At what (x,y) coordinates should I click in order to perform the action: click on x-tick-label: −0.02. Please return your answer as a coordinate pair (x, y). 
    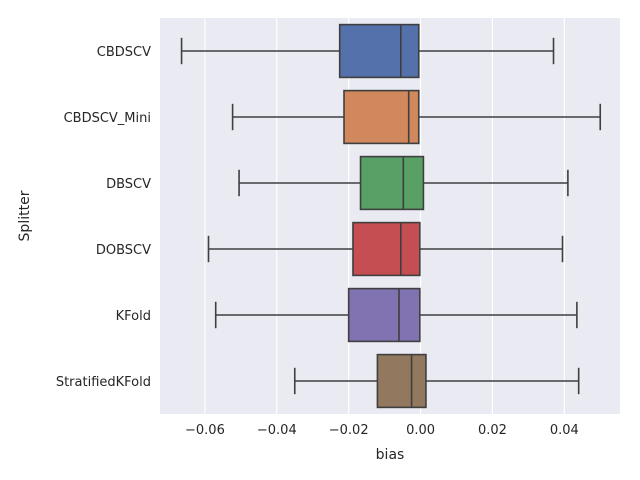
    Looking at the image, I should click on (349, 430).